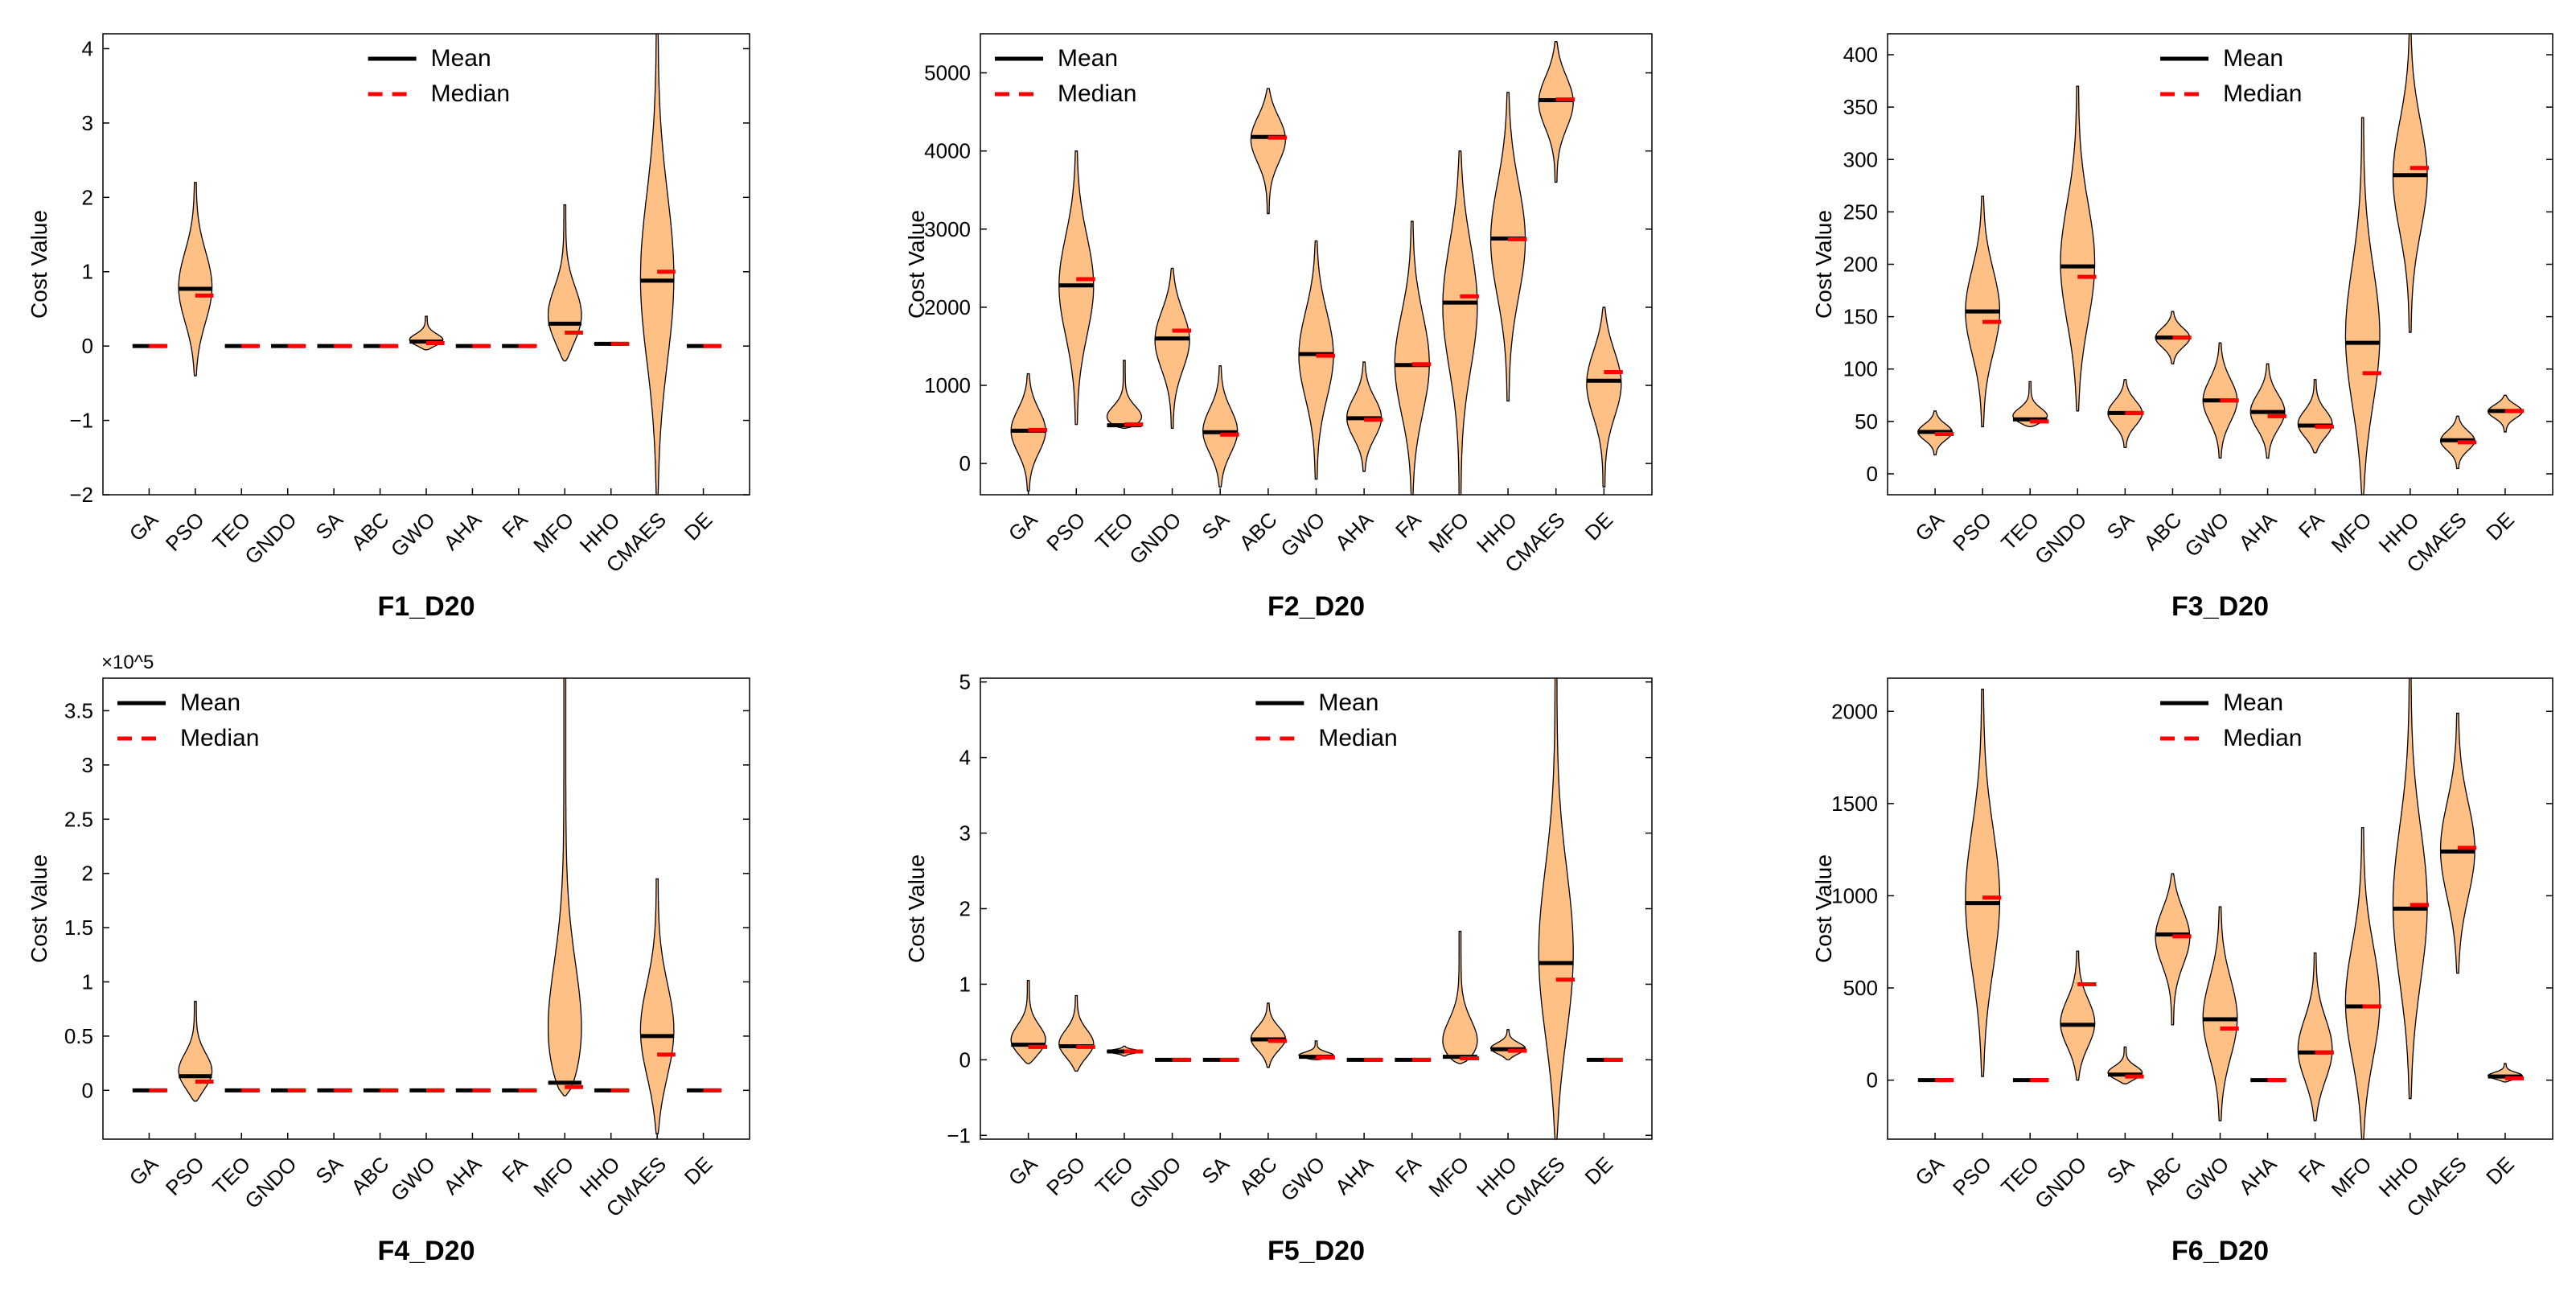  What do you see at coordinates (1029, 1022) in the screenshot?
I see `violin-GA` at bounding box center [1029, 1022].